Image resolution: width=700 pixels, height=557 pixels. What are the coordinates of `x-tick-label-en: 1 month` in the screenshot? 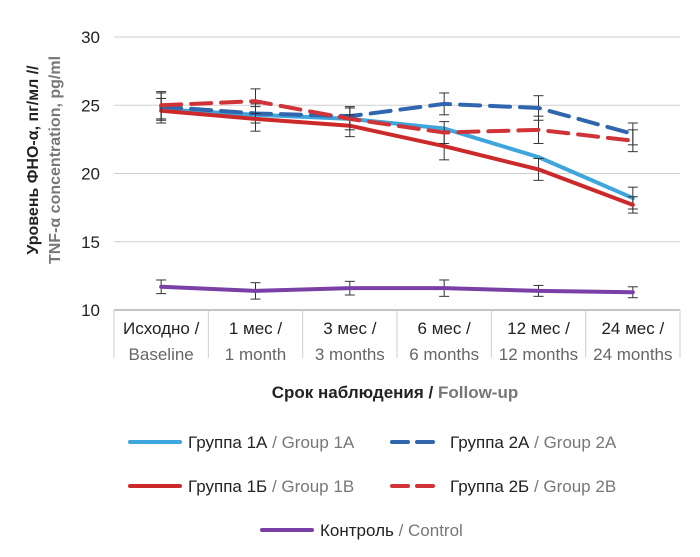 It's located at (255, 354).